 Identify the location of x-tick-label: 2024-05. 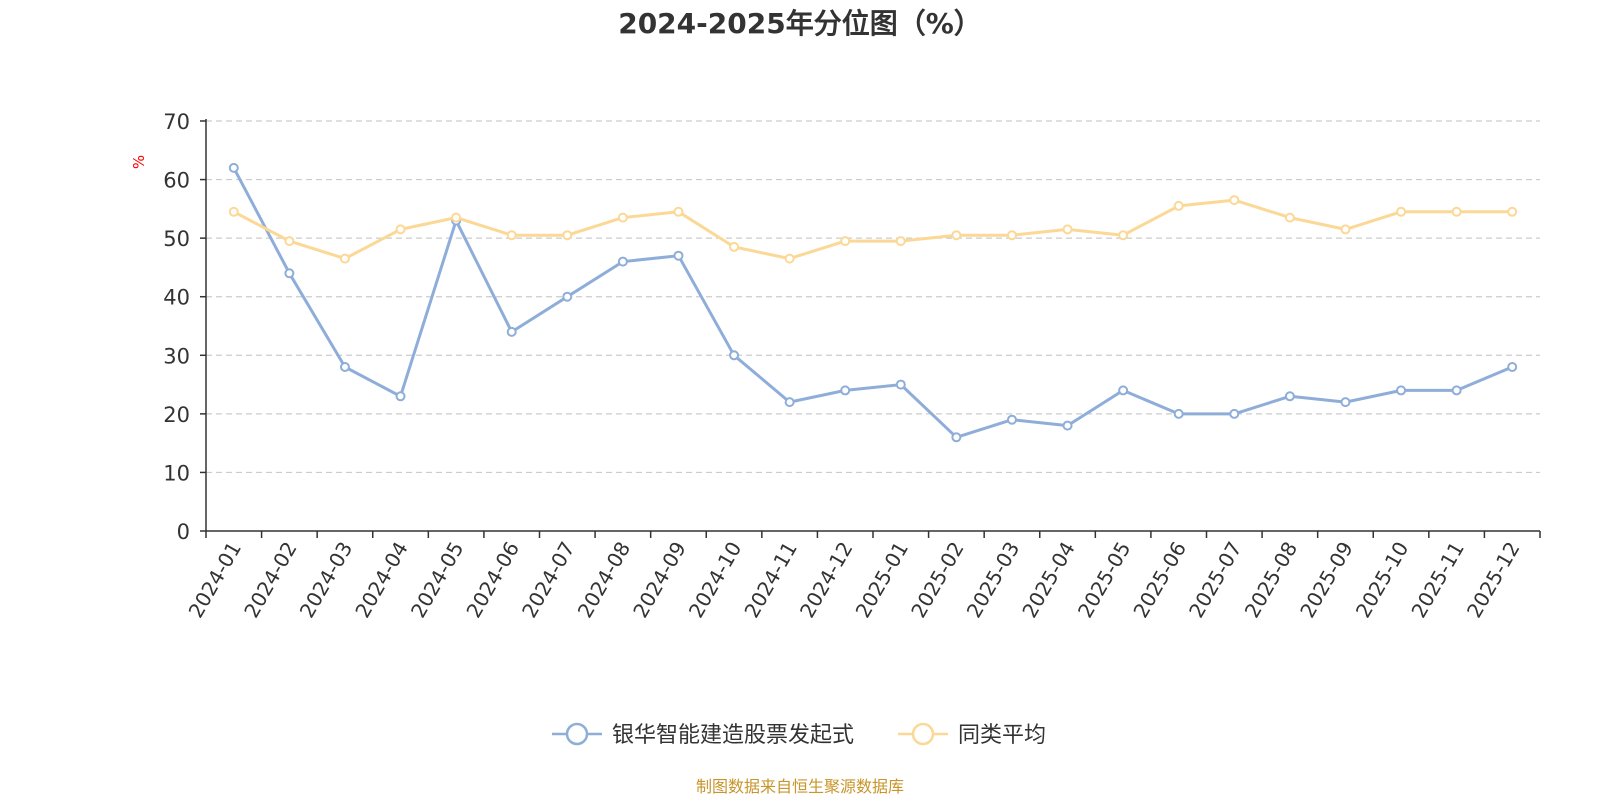
(437, 580).